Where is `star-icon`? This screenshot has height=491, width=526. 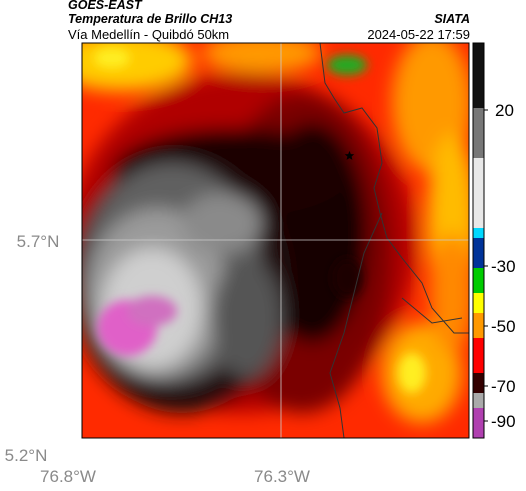 star-icon is located at coordinates (349, 155).